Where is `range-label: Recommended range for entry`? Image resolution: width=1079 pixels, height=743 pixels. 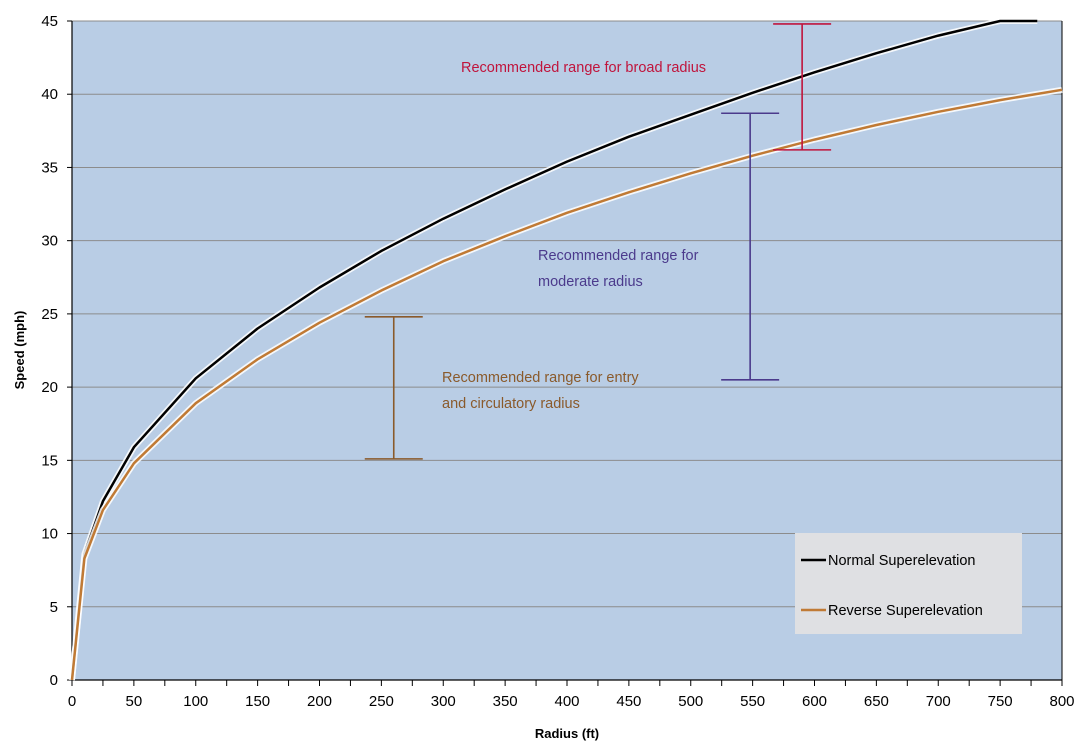
range-label: Recommended range for entry is located at coordinates (540, 378).